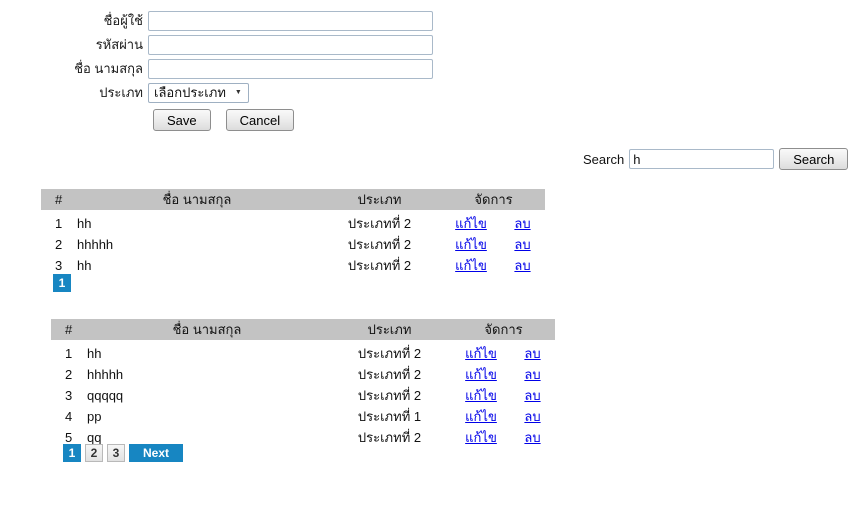 This screenshot has height=505, width=864. What do you see at coordinates (290, 68) in the screenshot?
I see `fullname-field` at bounding box center [290, 68].